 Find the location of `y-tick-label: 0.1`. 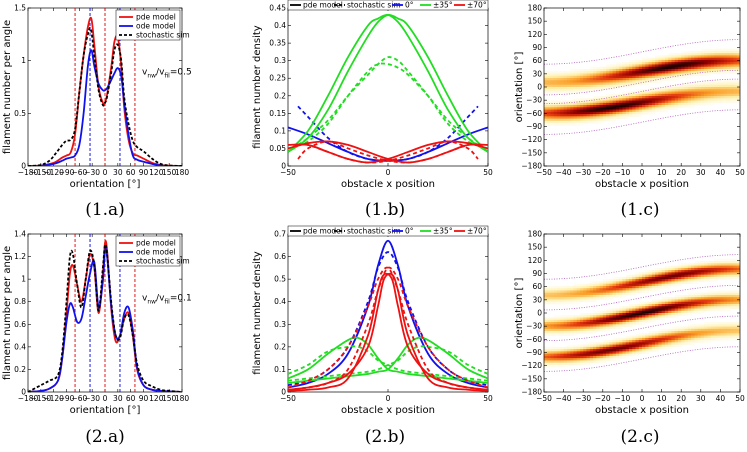

y-tick-label: 0.1 is located at coordinates (280, 130).